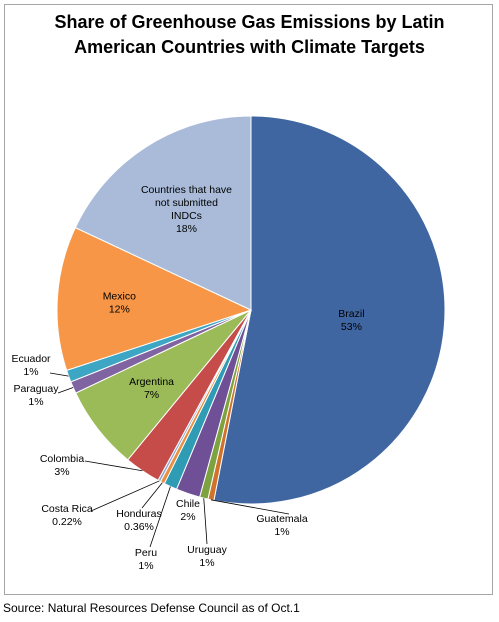  I want to click on label-peru: Peru 1%, so click(146, 559).